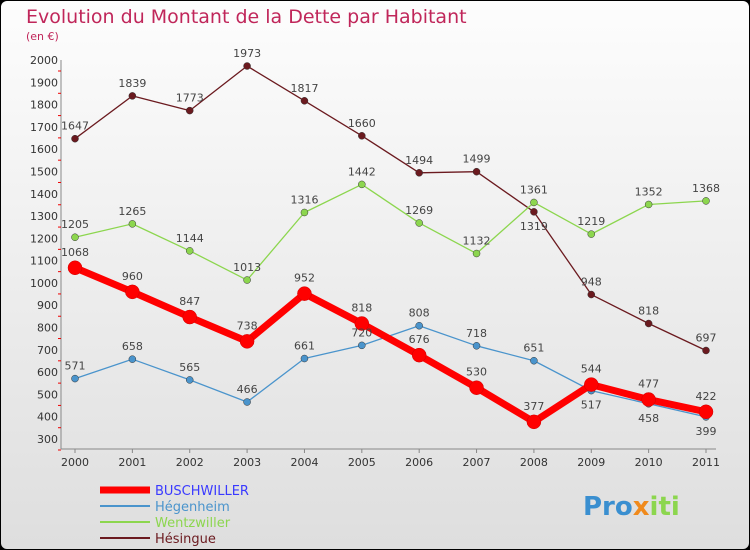 This screenshot has width=750, height=550. What do you see at coordinates (189, 301) in the screenshot?
I see `data-label: 847` at bounding box center [189, 301].